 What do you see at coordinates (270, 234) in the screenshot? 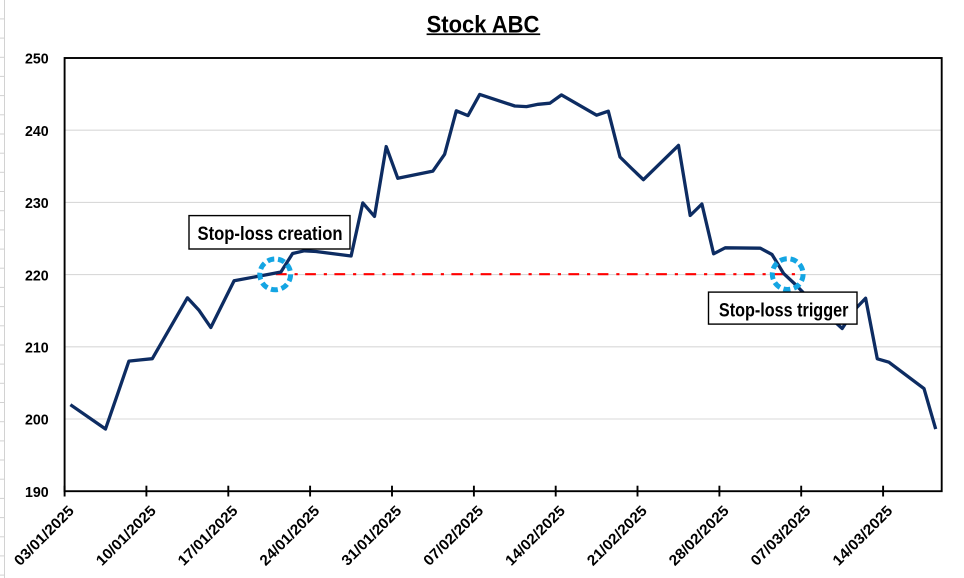
I see `svg-text: Stop-loss creation` at bounding box center [270, 234].